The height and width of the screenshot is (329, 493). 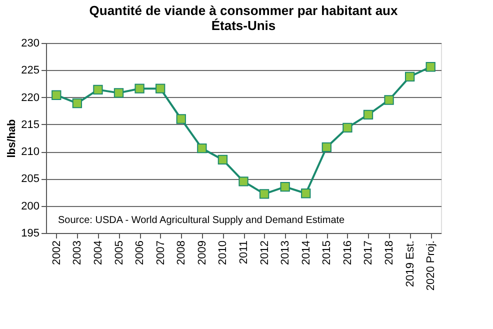 I want to click on x-tick-label: 2011, so click(x=244, y=252).